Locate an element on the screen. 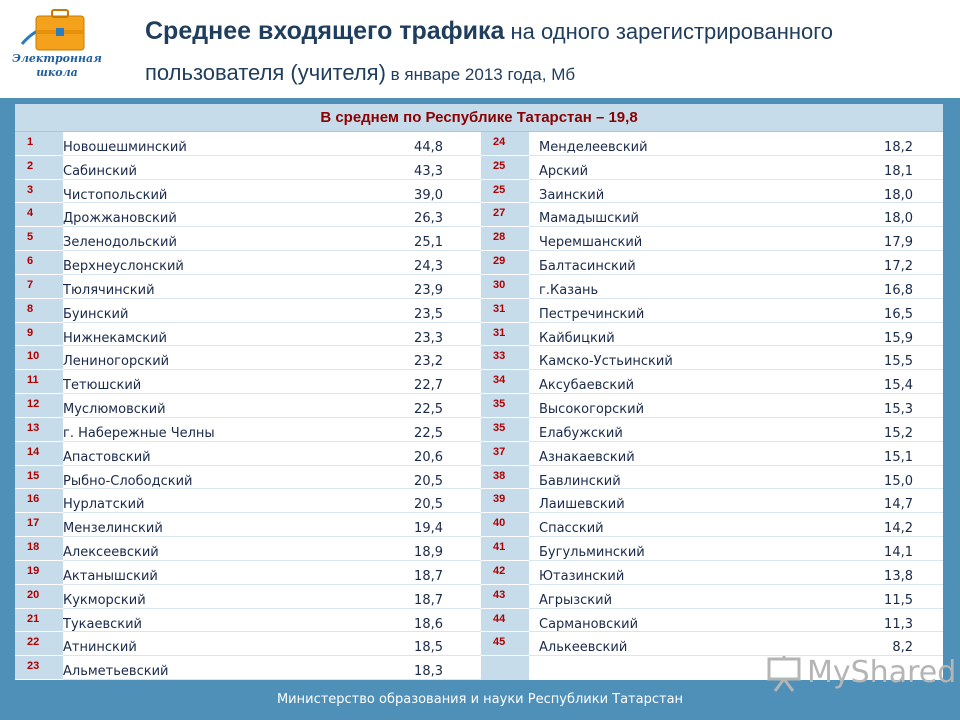  district-name: Буинский is located at coordinates (96, 314).